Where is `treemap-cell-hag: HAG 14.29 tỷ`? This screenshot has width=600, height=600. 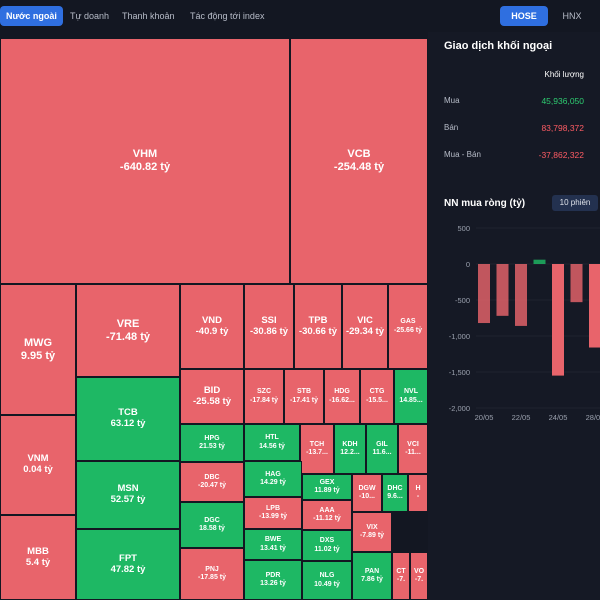 treemap-cell-hag: HAG 14.29 tỷ is located at coordinates (273, 479).